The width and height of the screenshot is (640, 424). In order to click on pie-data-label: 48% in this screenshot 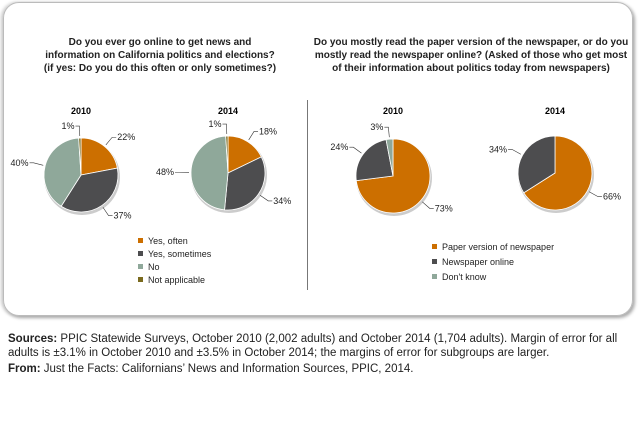, I will do `click(165, 172)`.